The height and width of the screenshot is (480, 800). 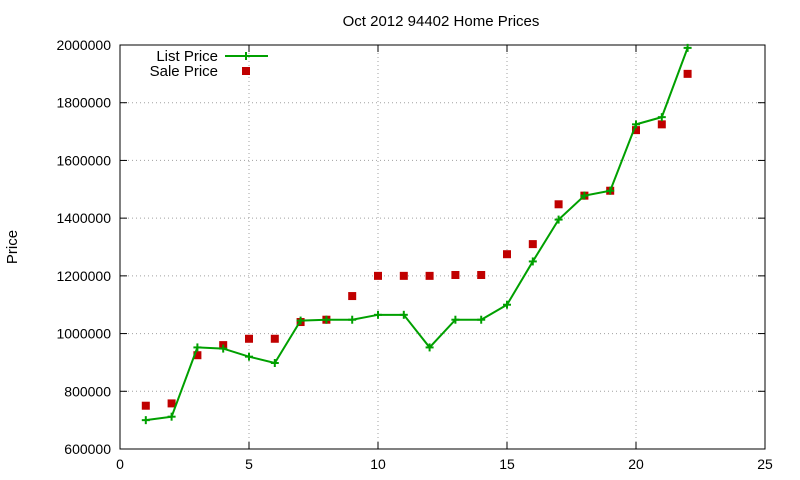 I want to click on x-tick-label: 15, so click(x=507, y=464).